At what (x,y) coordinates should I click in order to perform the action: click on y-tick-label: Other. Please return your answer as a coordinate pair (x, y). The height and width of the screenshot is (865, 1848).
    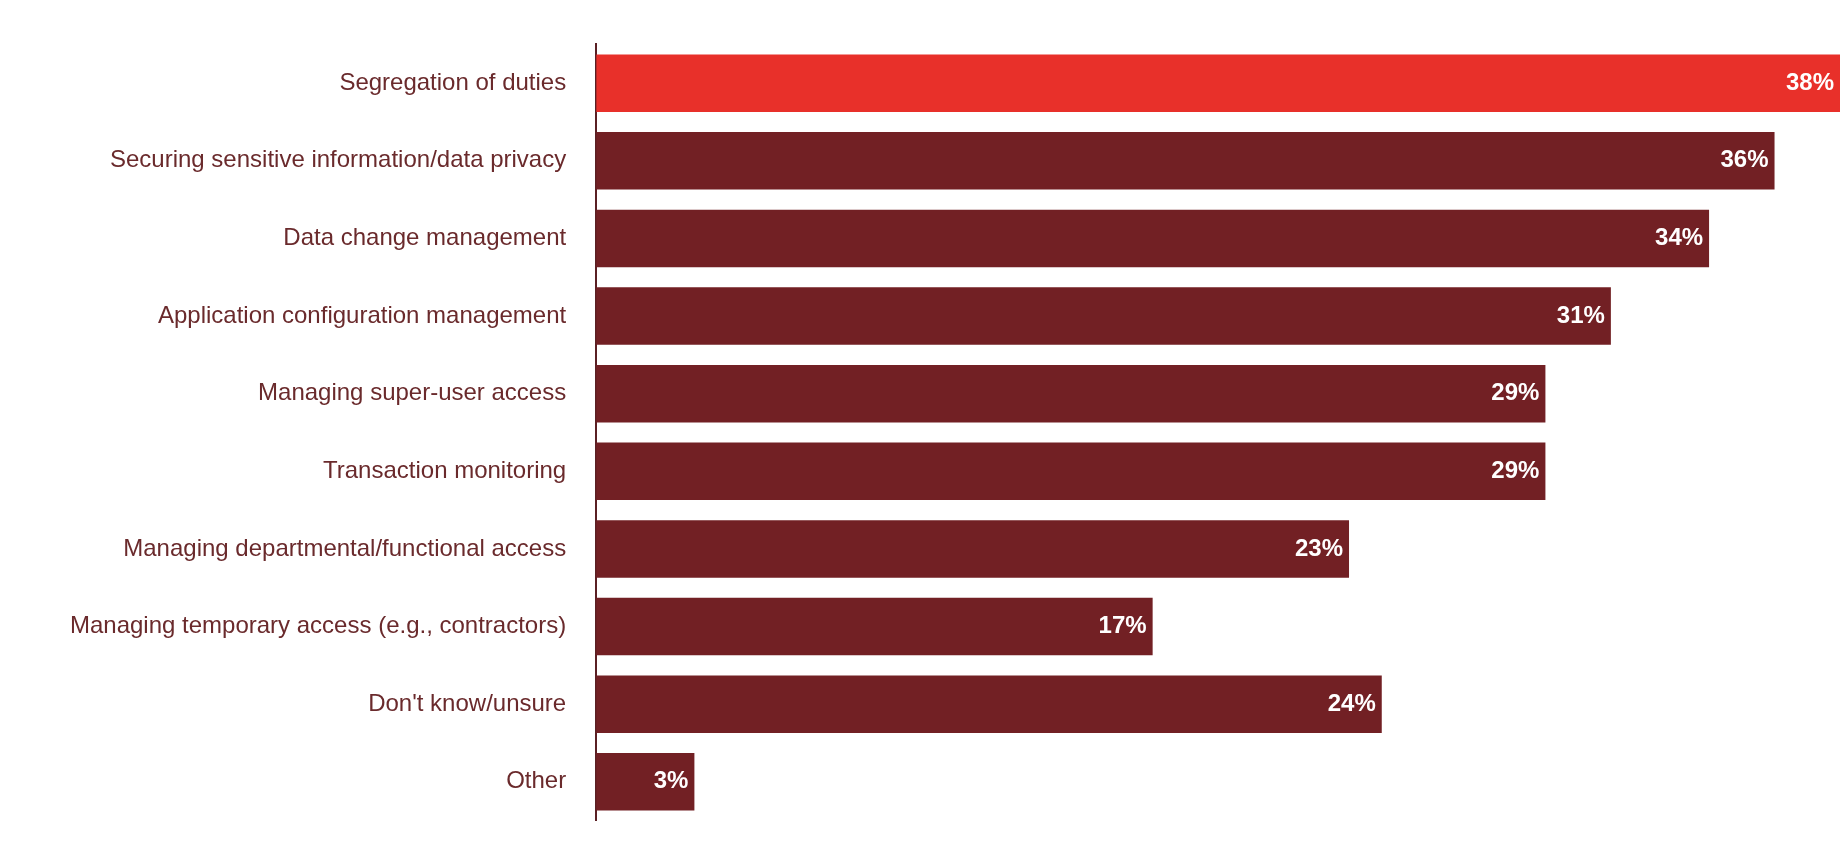
    Looking at the image, I should click on (536, 780).